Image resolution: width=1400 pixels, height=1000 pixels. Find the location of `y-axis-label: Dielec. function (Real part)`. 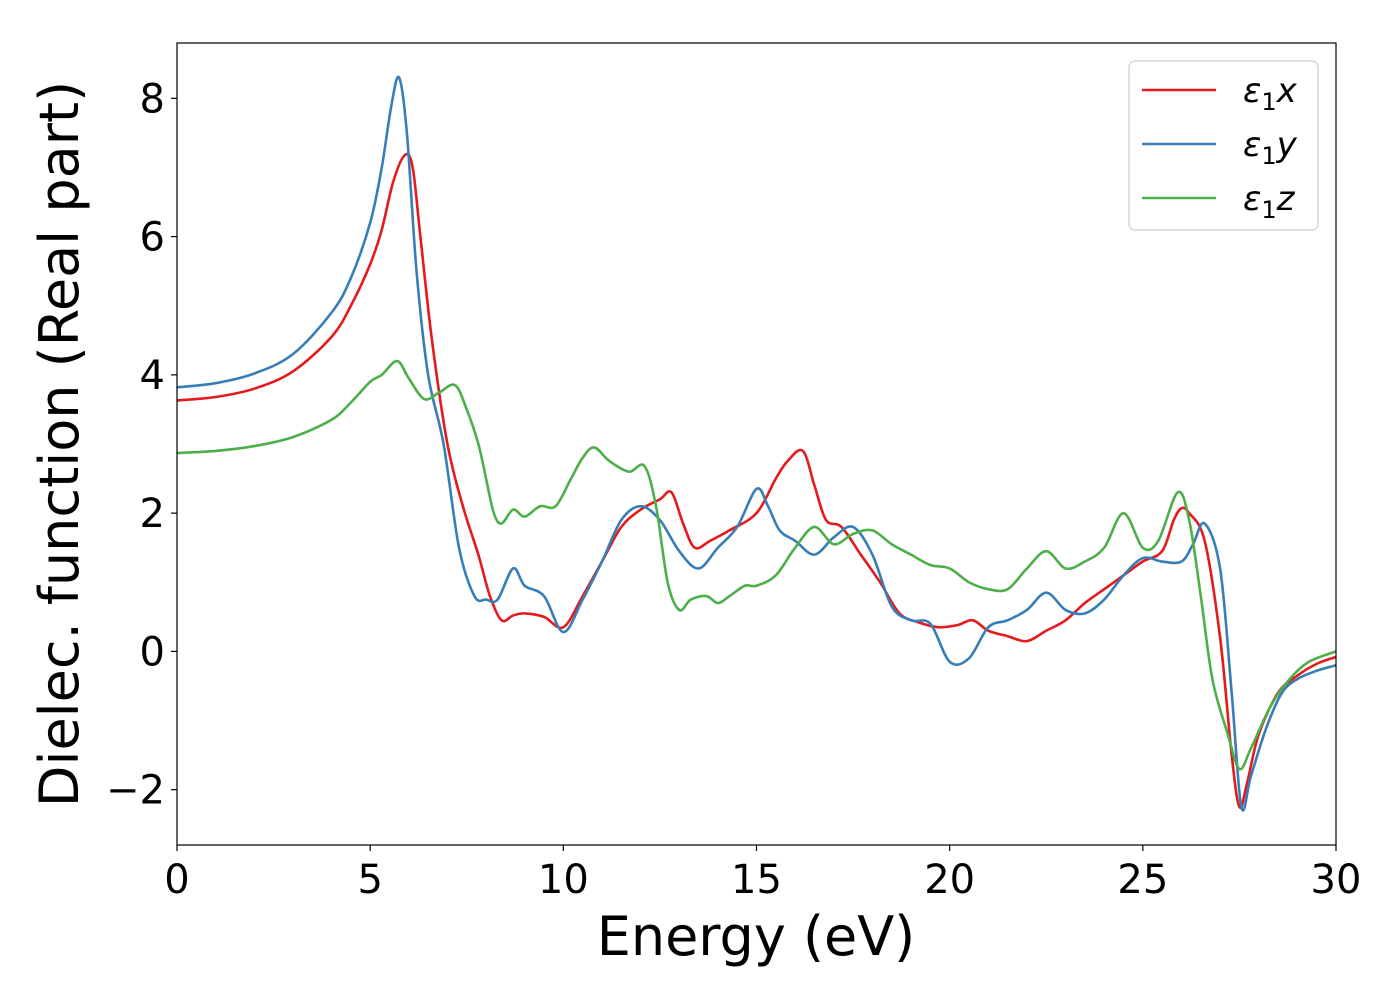

y-axis-label: Dielec. function (Real part) is located at coordinates (59, 444).